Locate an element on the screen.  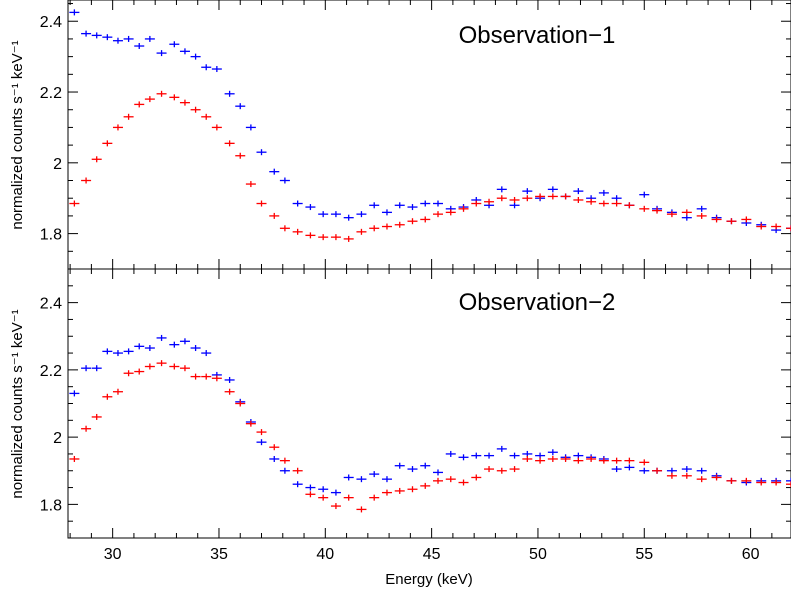
x-tick-label: 45 is located at coordinates (432, 554).